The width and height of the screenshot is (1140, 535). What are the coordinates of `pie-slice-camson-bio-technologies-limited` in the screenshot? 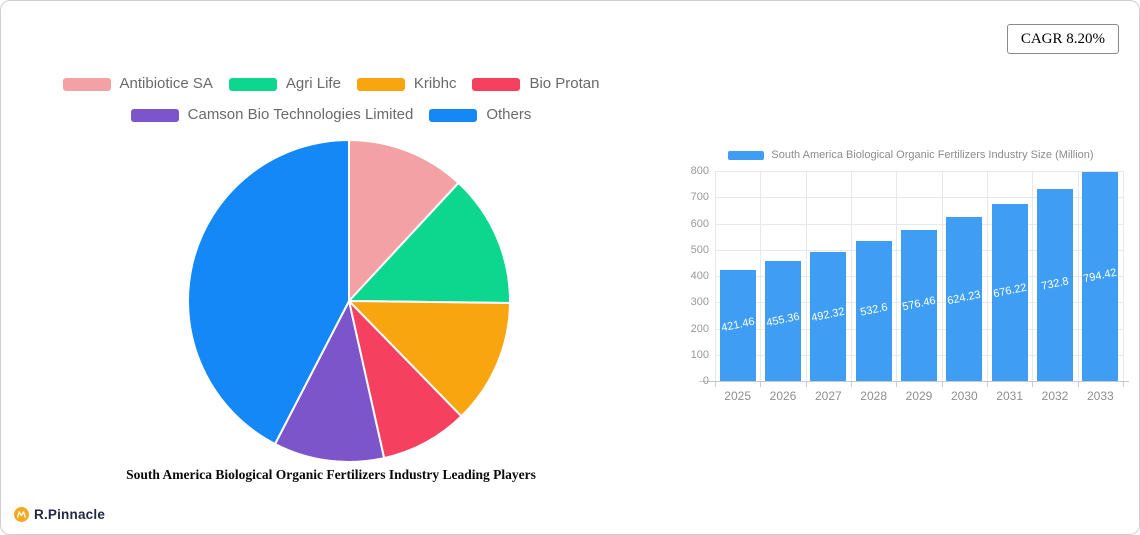 It's located at (330, 381).